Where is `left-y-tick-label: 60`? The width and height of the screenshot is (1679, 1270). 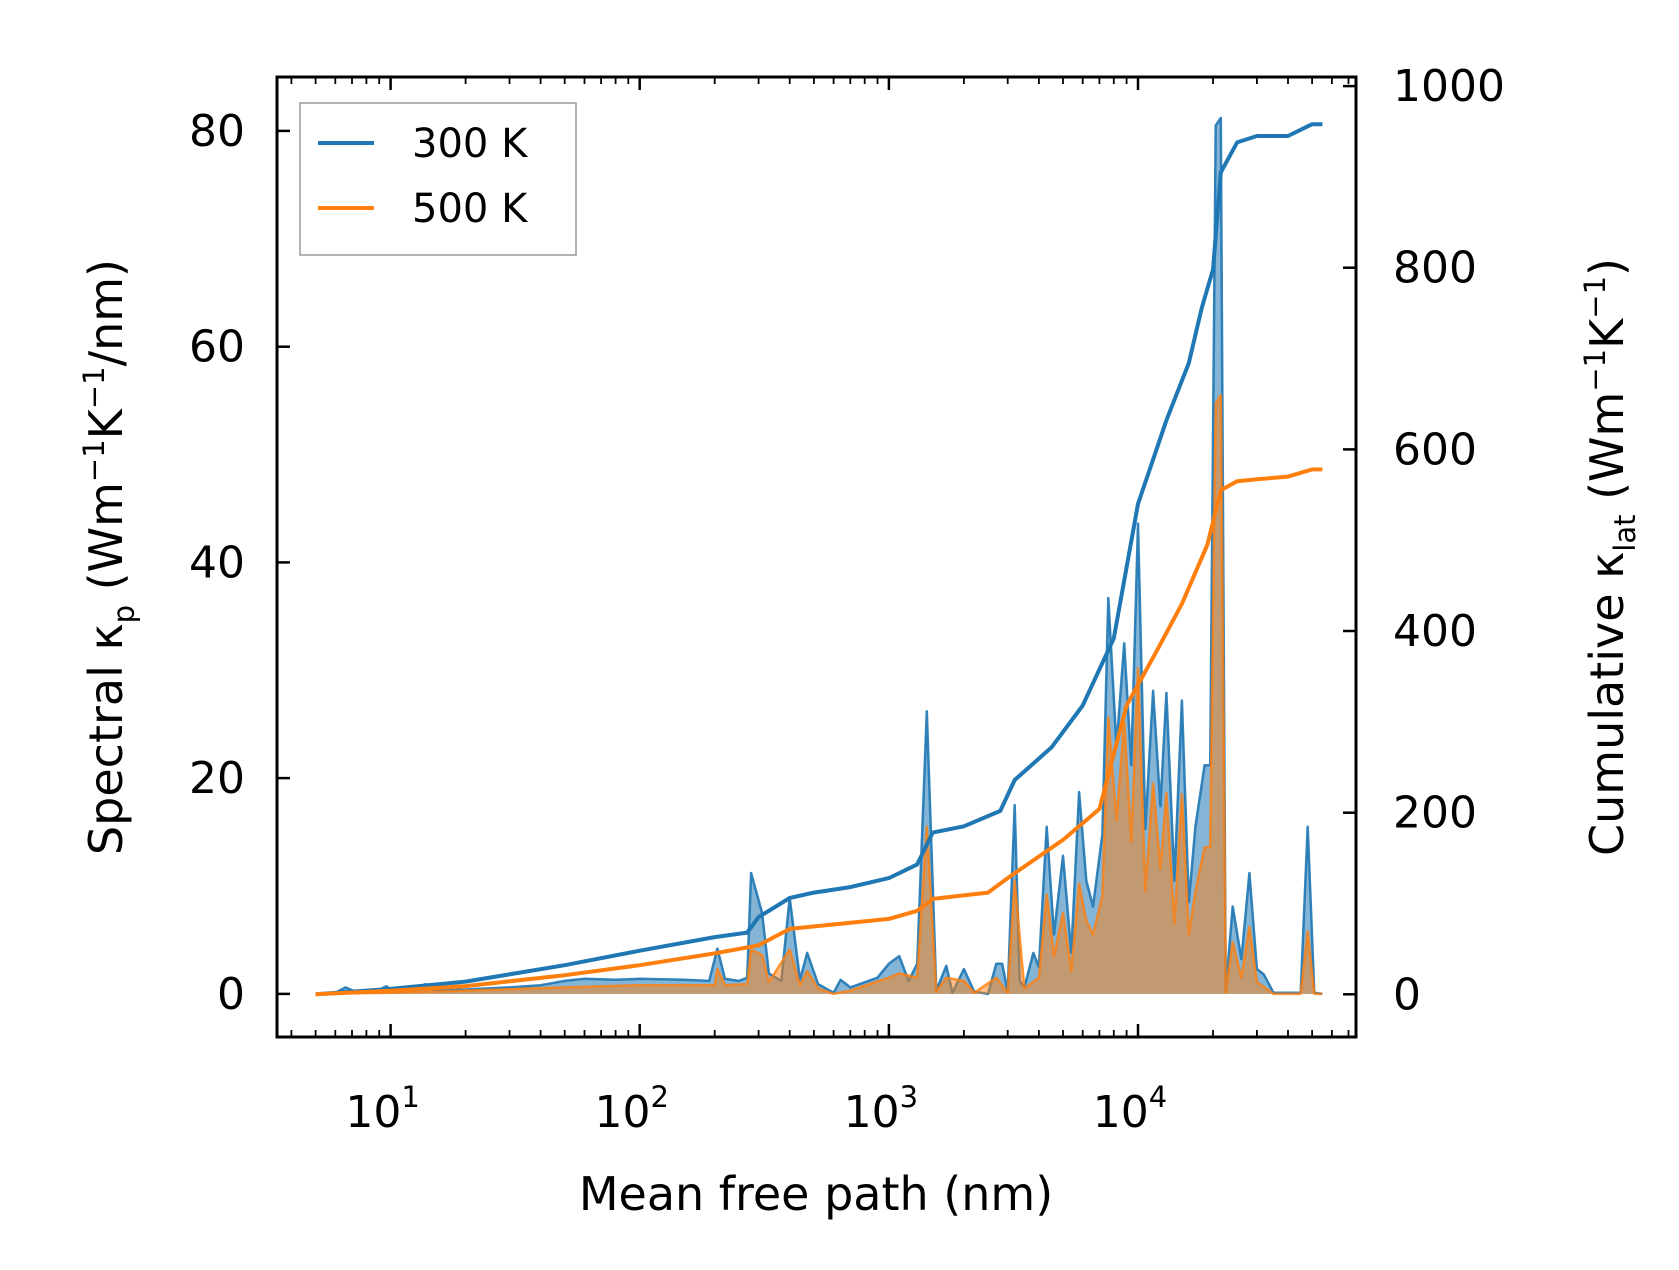 left-y-tick-label: 60 is located at coordinates (217, 347).